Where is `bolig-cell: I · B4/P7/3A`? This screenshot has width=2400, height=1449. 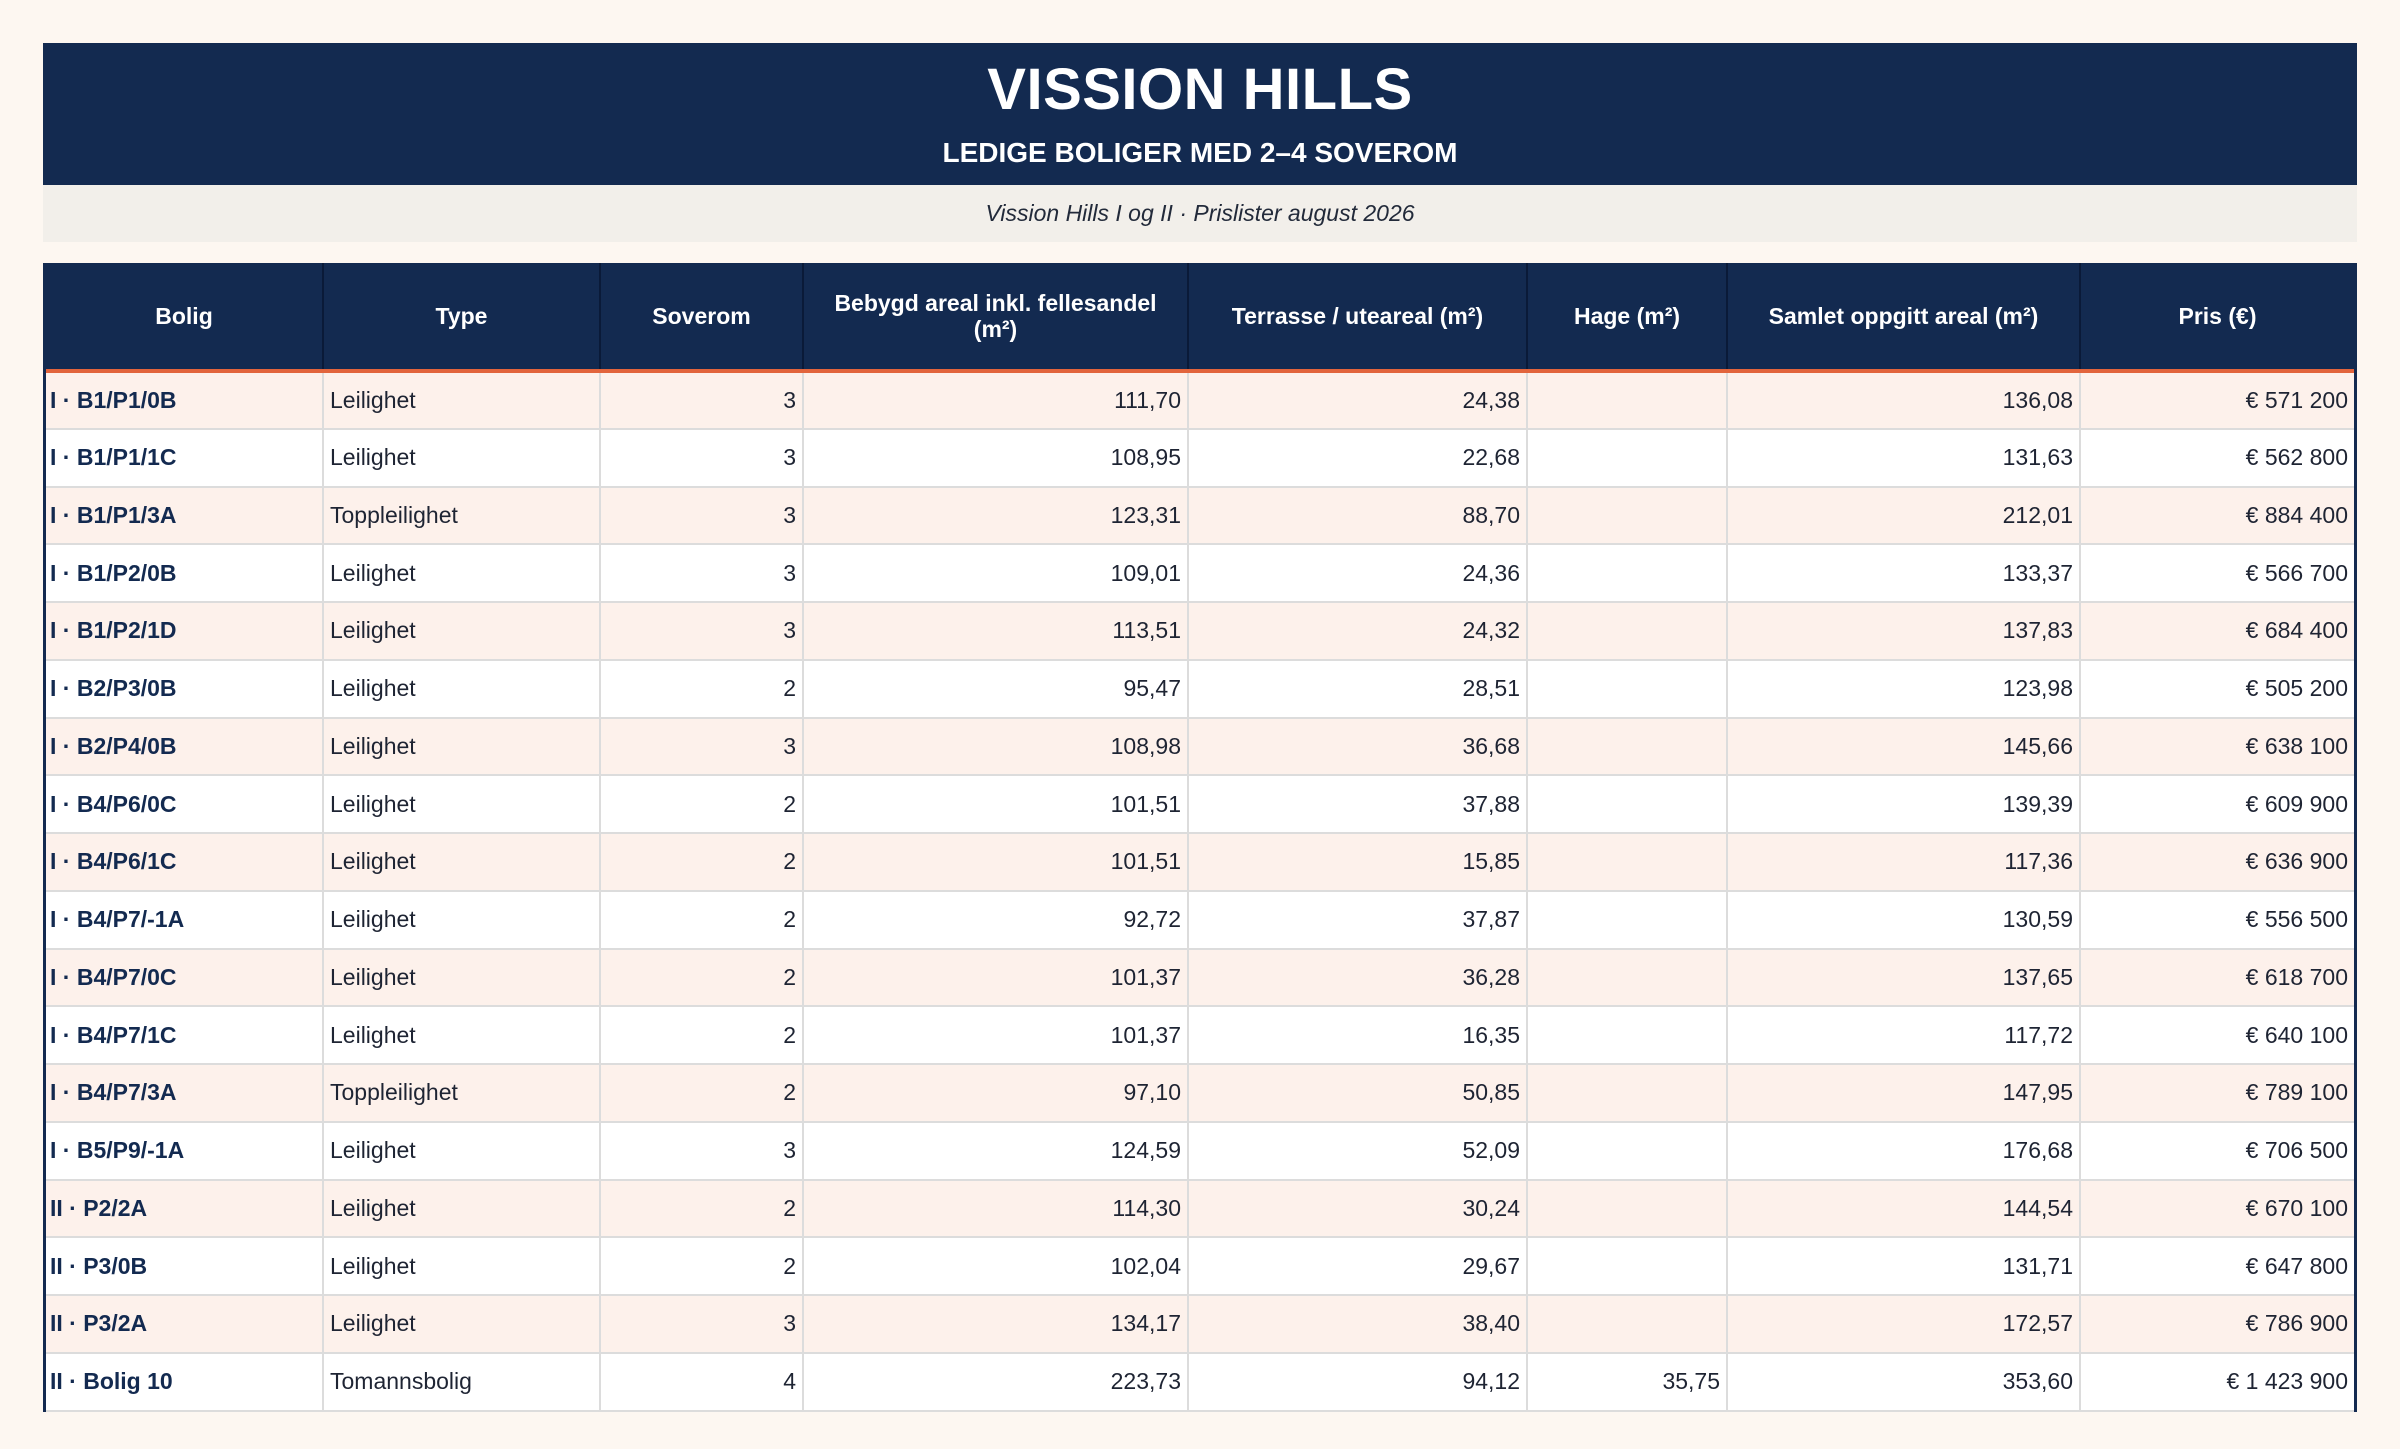
bolig-cell: I · B4/P7/3A is located at coordinates (185, 1093).